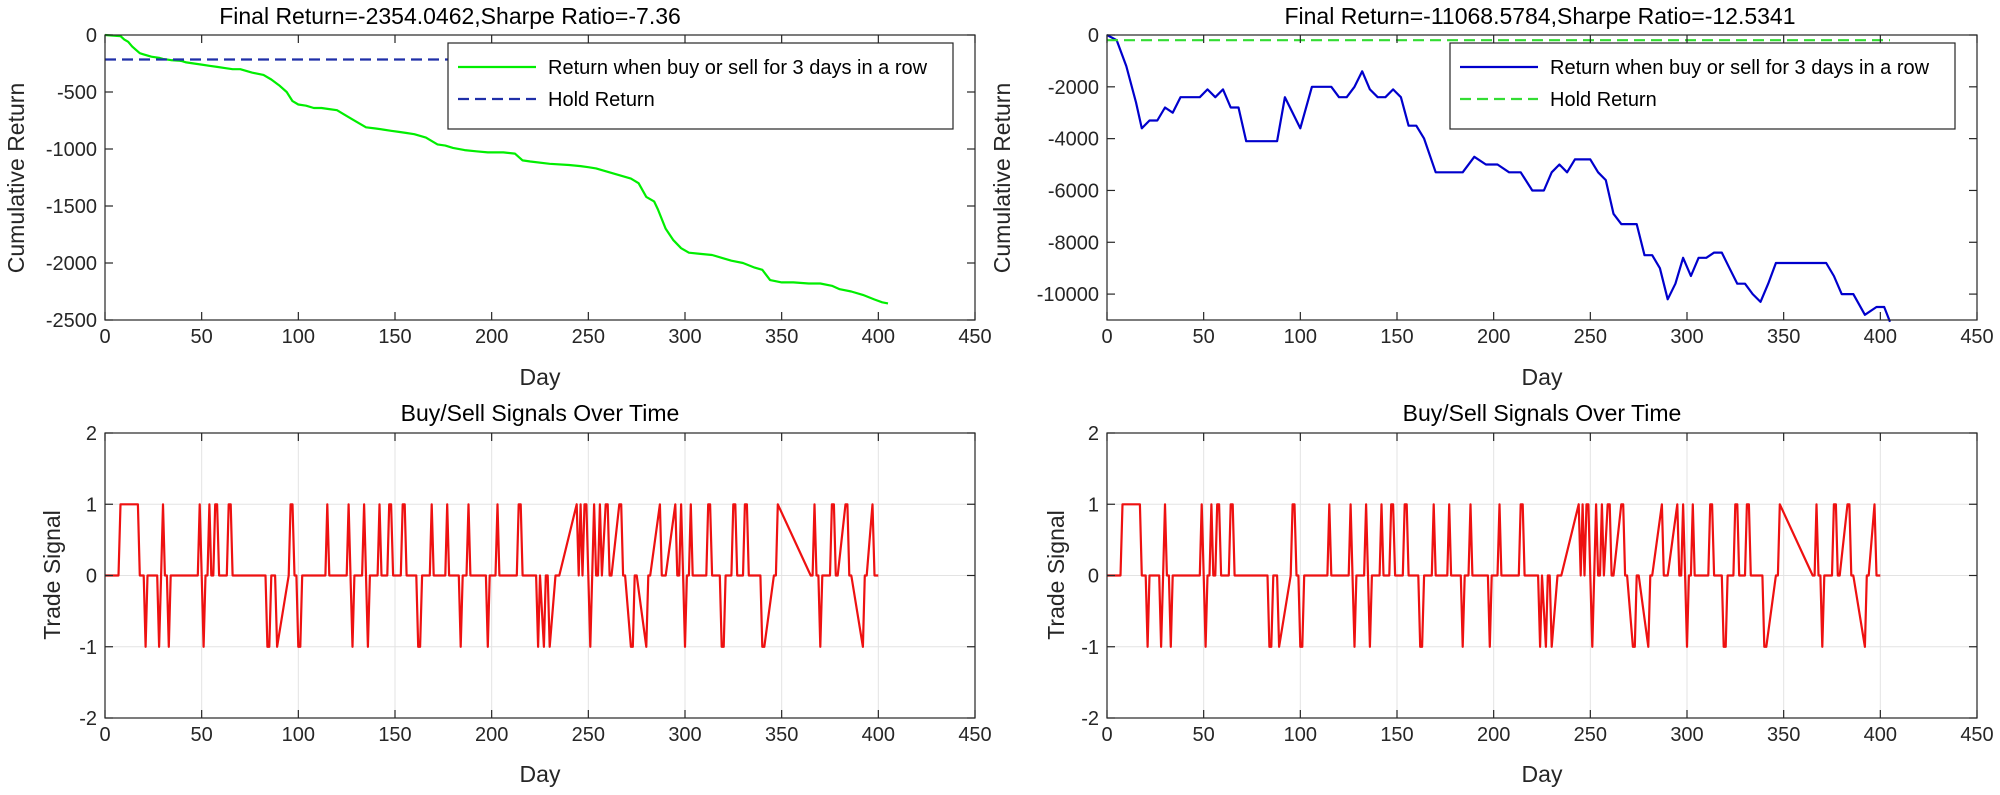 The height and width of the screenshot is (795, 2000). Describe the element at coordinates (71, 321) in the screenshot. I see `y-tick-label: -2500` at that location.